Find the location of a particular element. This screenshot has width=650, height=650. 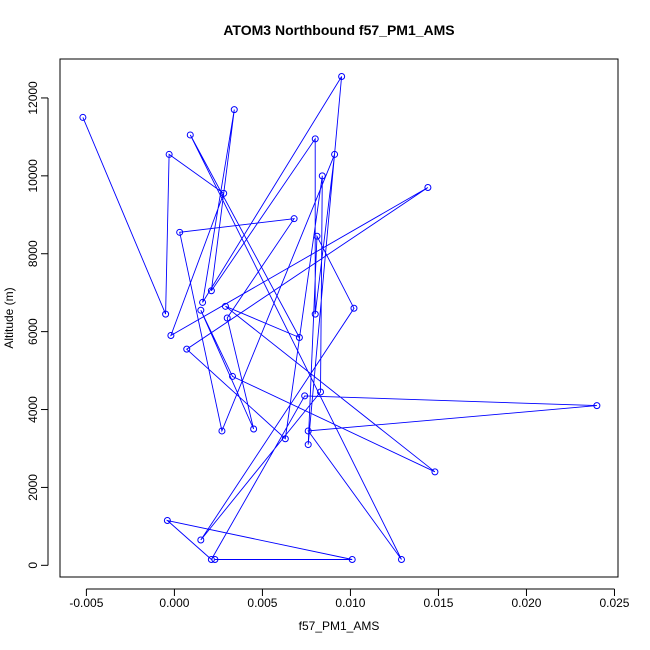

y-tick-label: 0 is located at coordinates (33, 565).